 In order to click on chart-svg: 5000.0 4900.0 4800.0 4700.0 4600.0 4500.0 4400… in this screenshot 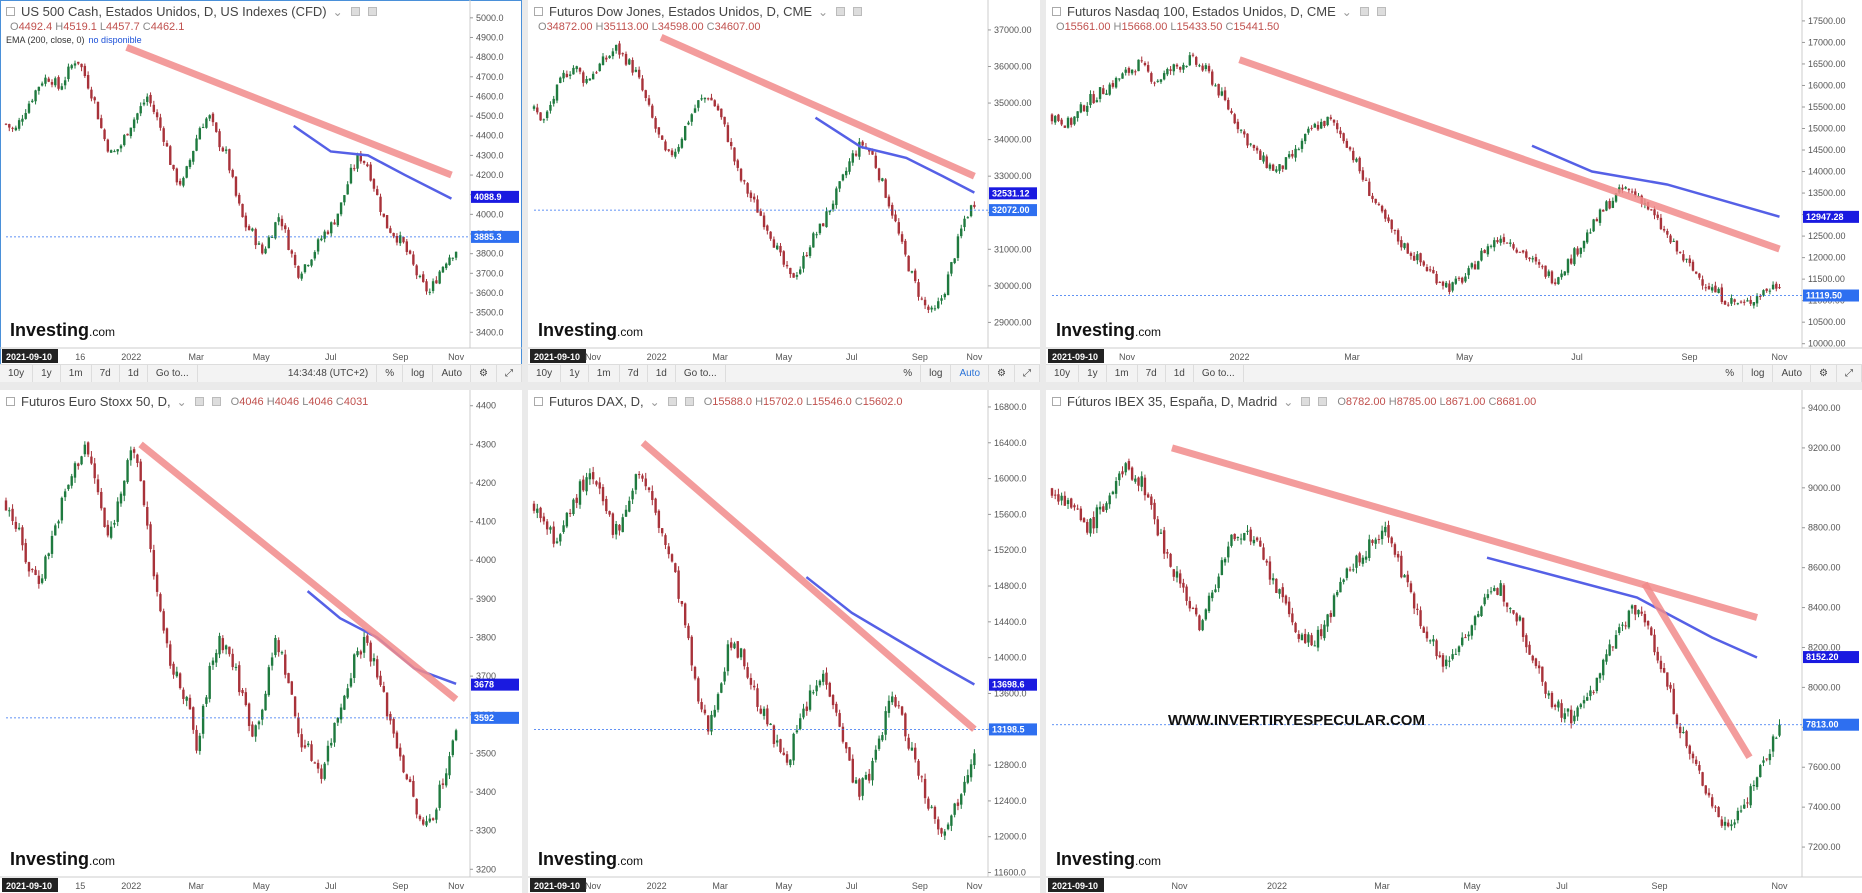, I will do `click(261, 191)`.